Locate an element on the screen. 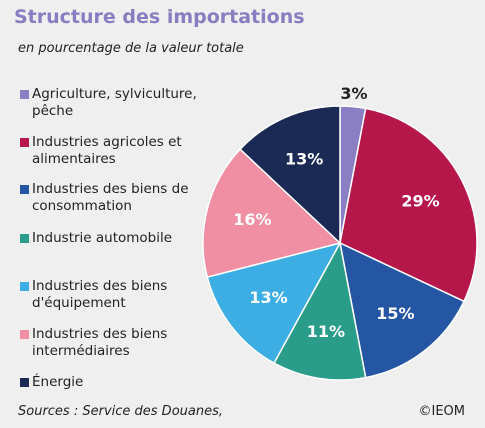  legend-label: Industrie automobile is located at coordinates (102, 238).